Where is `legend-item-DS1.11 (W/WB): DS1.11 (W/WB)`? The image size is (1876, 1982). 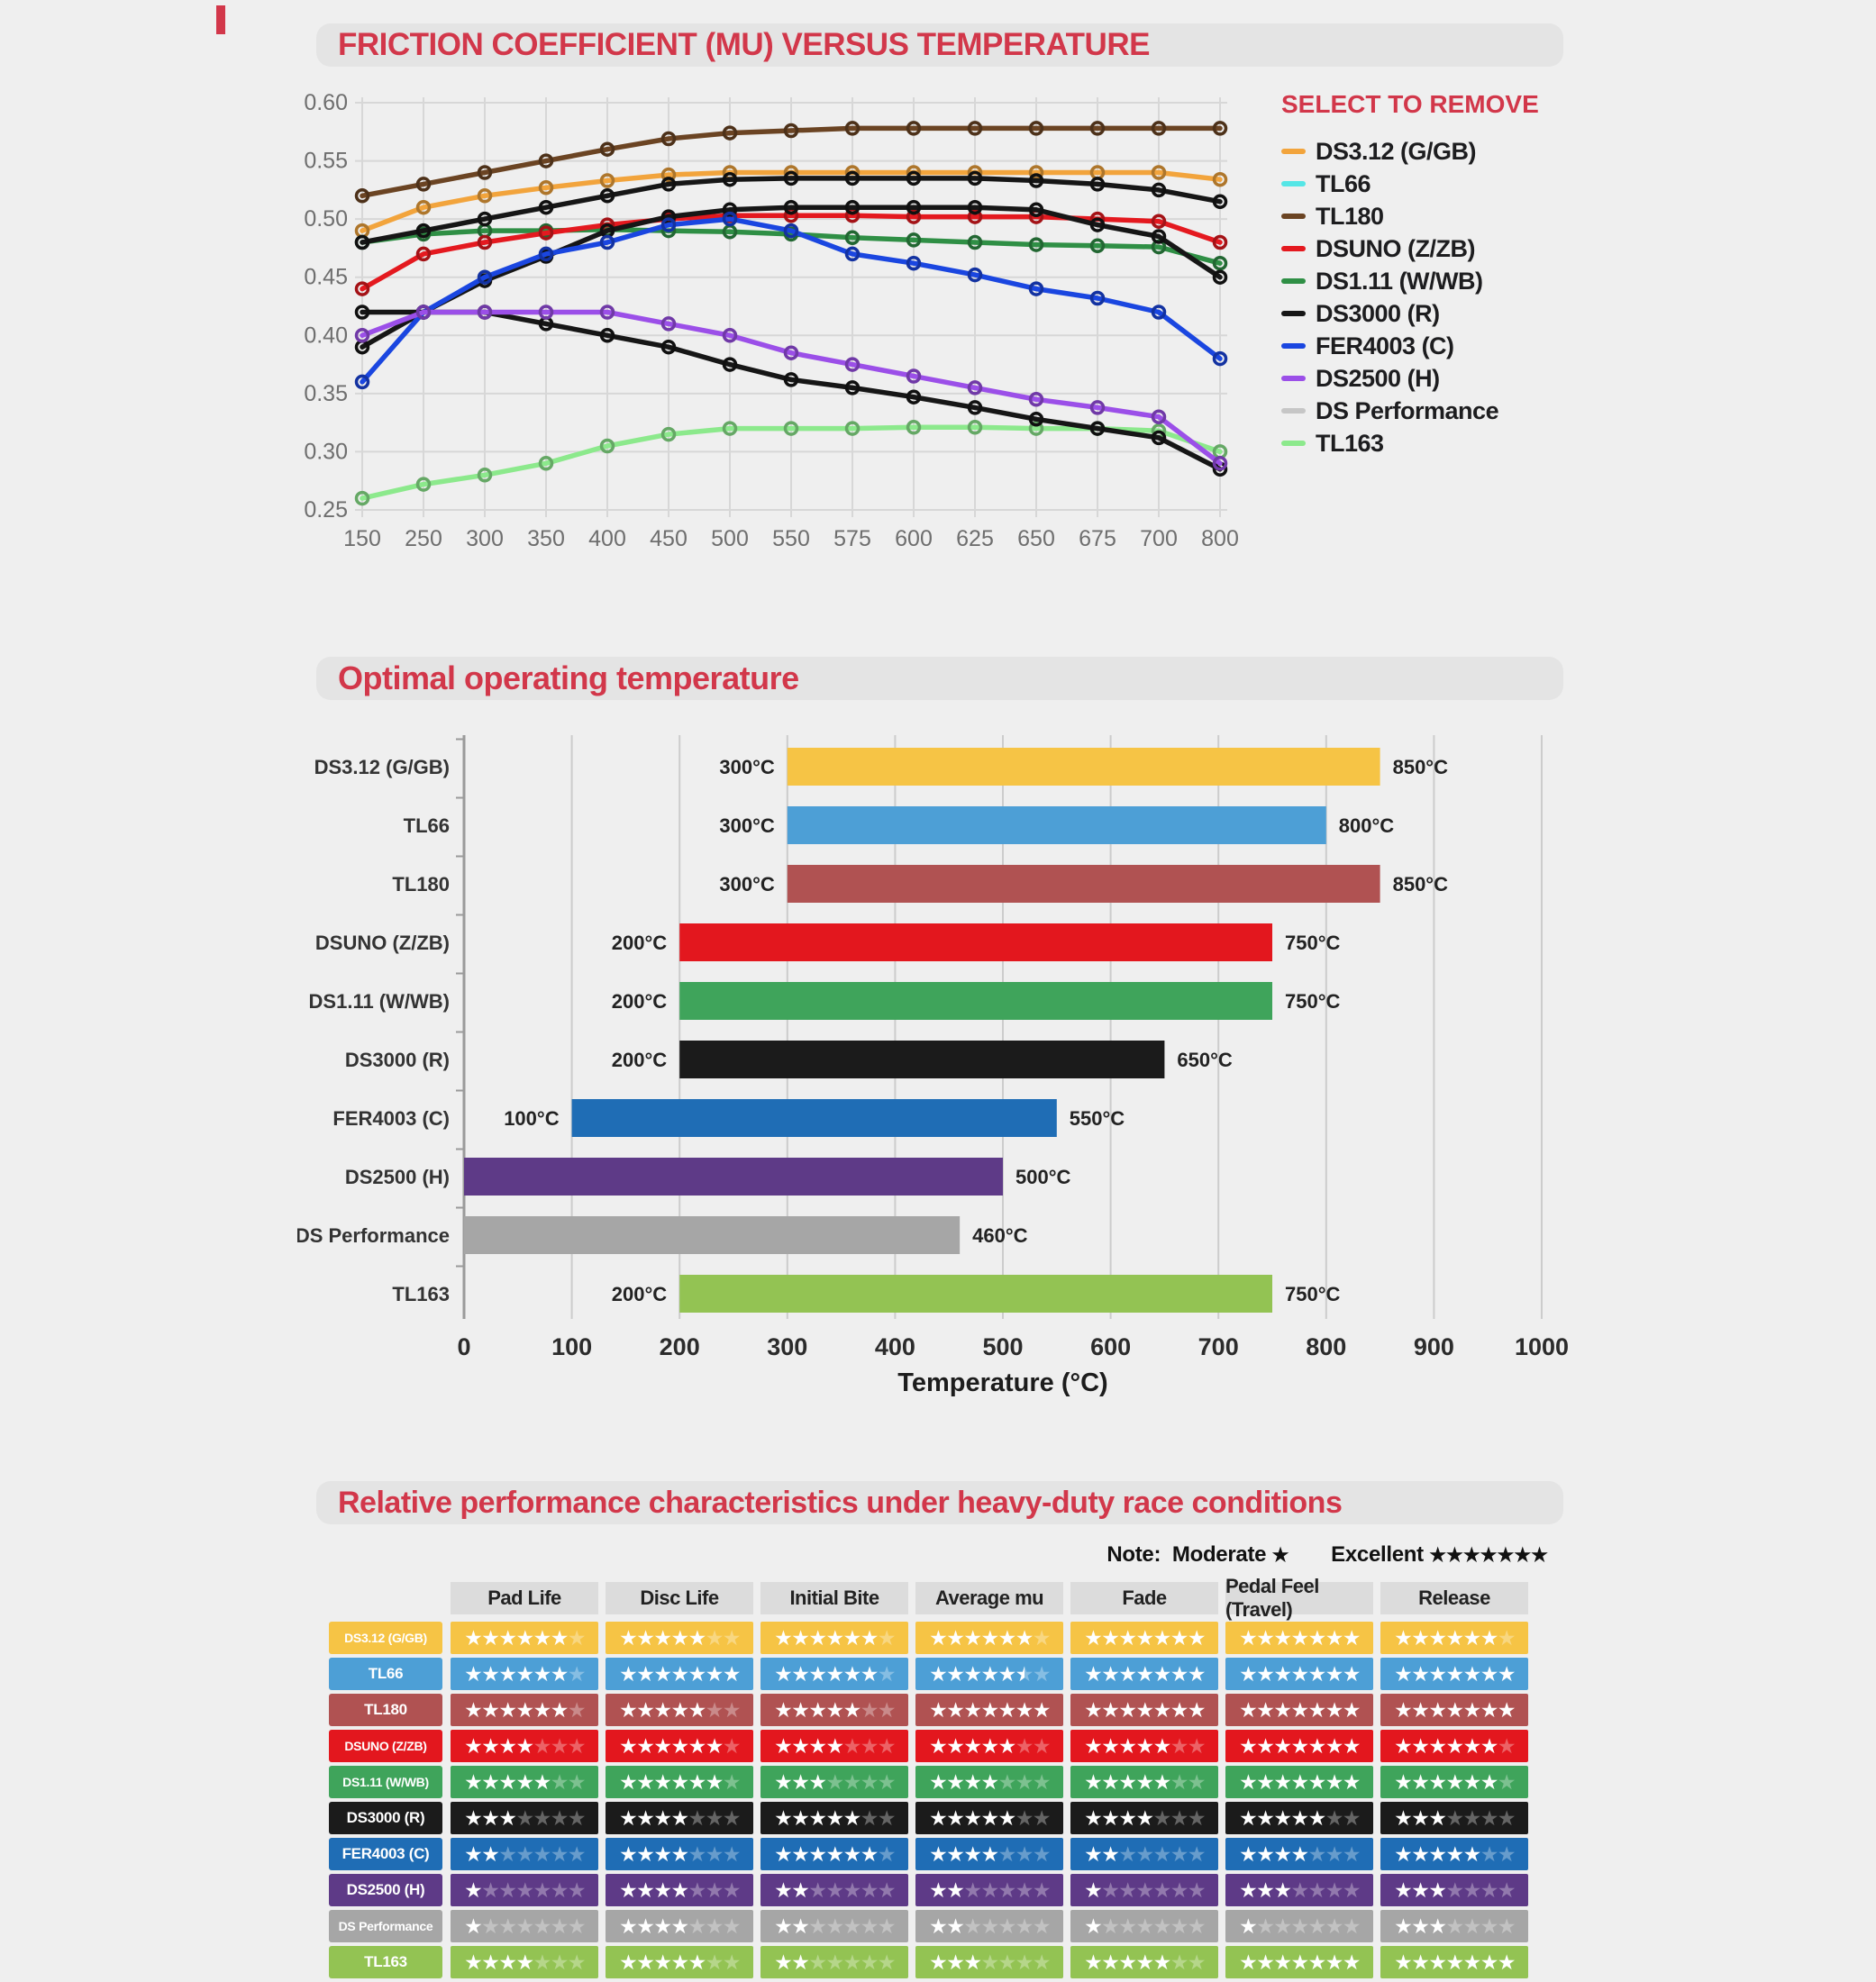
legend-item-DS1.11 (W/WB): DS1.11 (W/WB) is located at coordinates (1443, 281).